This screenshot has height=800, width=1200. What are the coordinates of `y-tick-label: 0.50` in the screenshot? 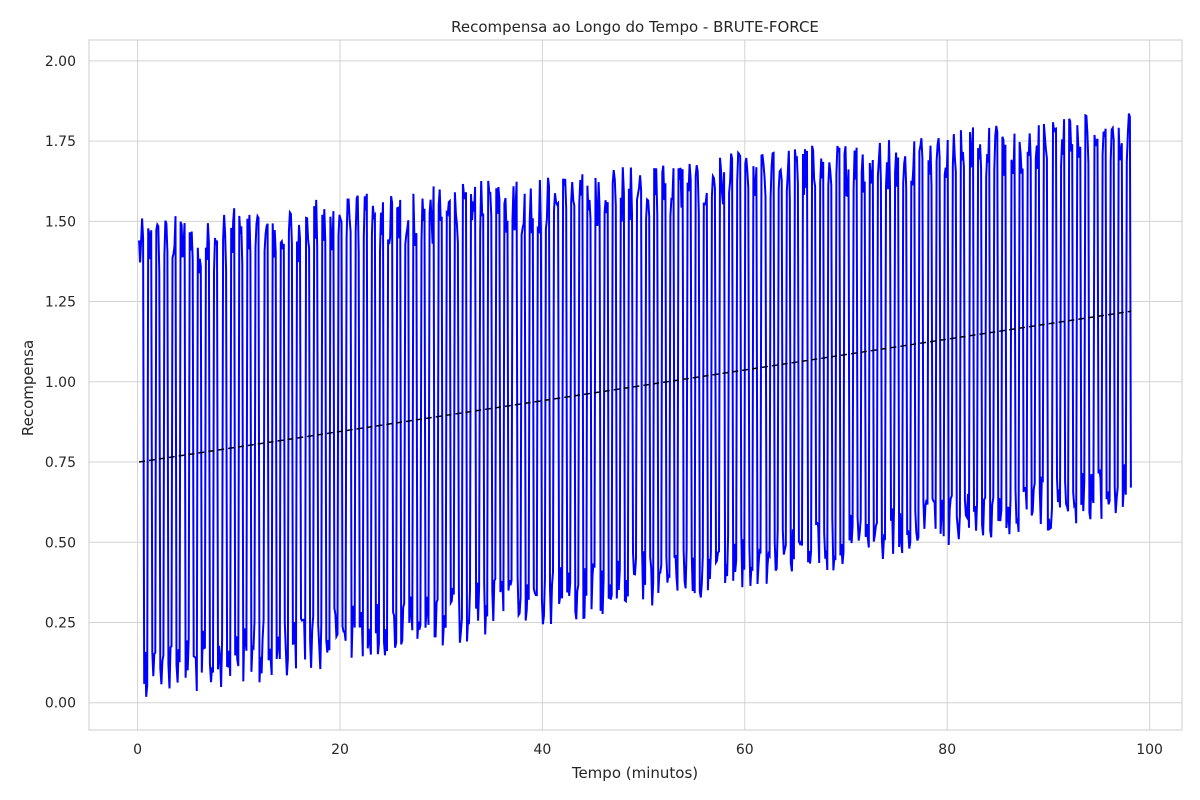 It's located at (60, 543).